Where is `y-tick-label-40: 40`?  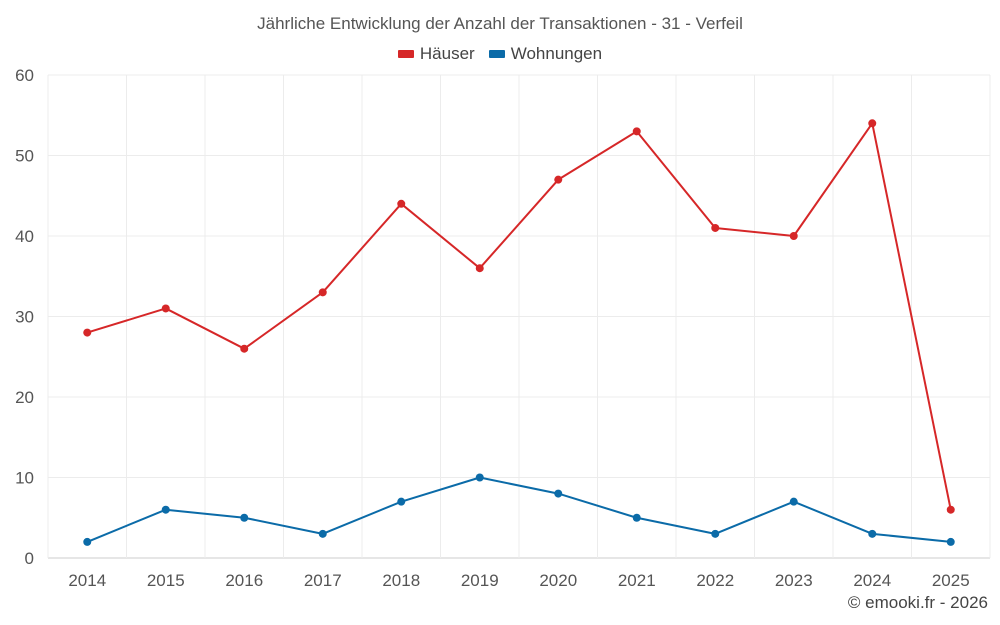 y-tick-label-40: 40 is located at coordinates (24, 236).